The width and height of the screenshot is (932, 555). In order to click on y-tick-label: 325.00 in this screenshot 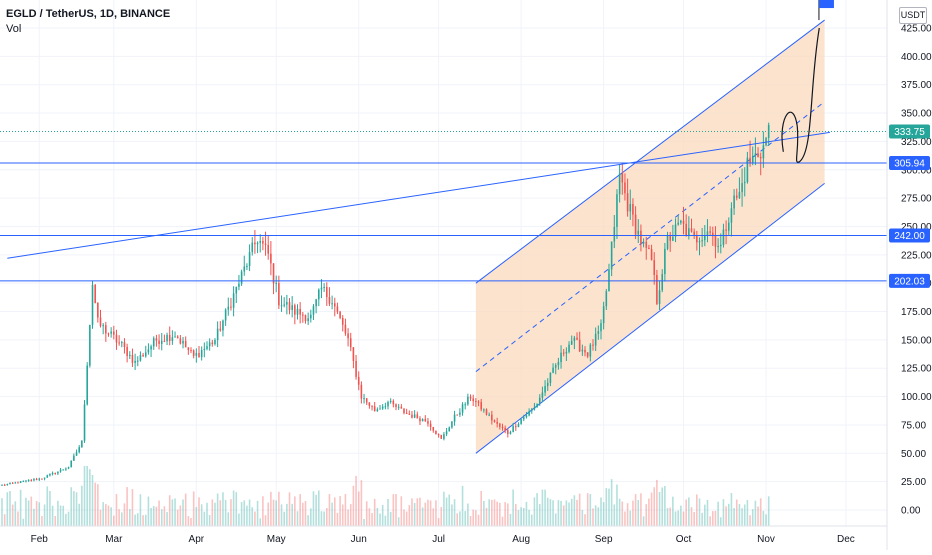, I will do `click(916, 142)`.